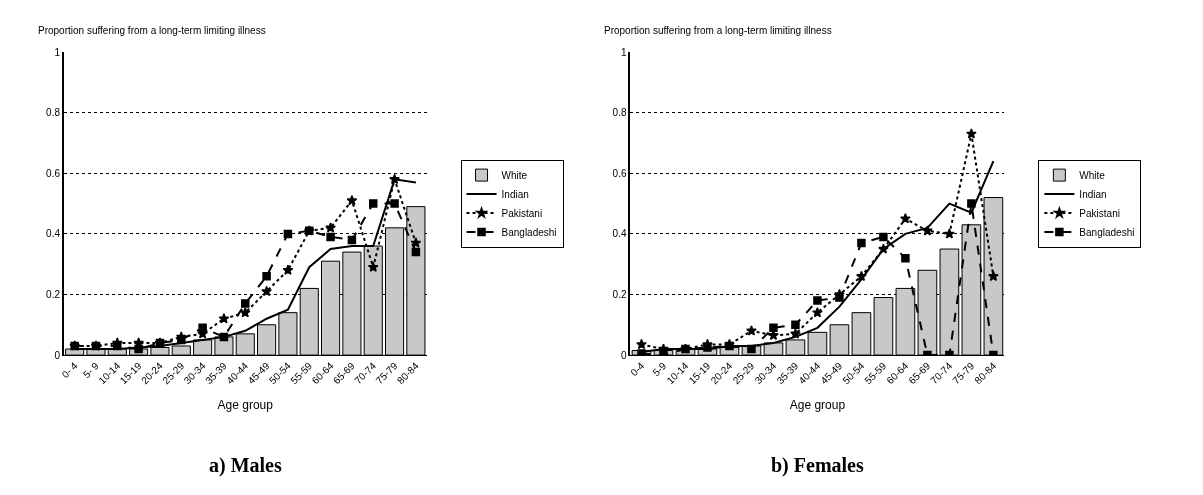 This screenshot has width=1203, height=495. Describe the element at coordinates (69, 370) in the screenshot. I see `x-tick-label: 0- 4` at that location.